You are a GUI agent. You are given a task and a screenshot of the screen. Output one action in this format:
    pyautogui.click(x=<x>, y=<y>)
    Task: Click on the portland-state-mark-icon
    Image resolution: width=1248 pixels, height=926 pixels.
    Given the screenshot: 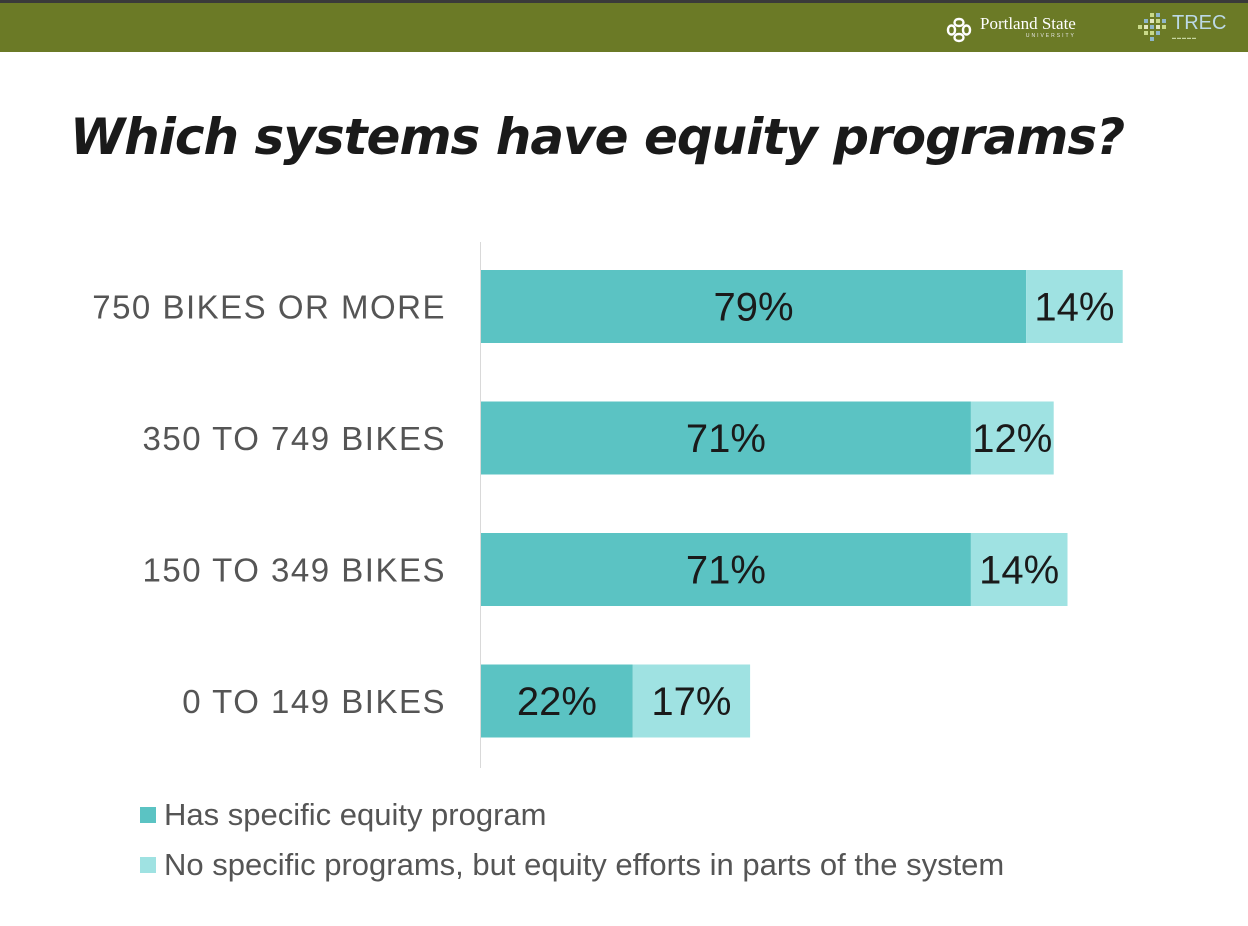 What is the action you would take?
    pyautogui.click(x=959, y=30)
    